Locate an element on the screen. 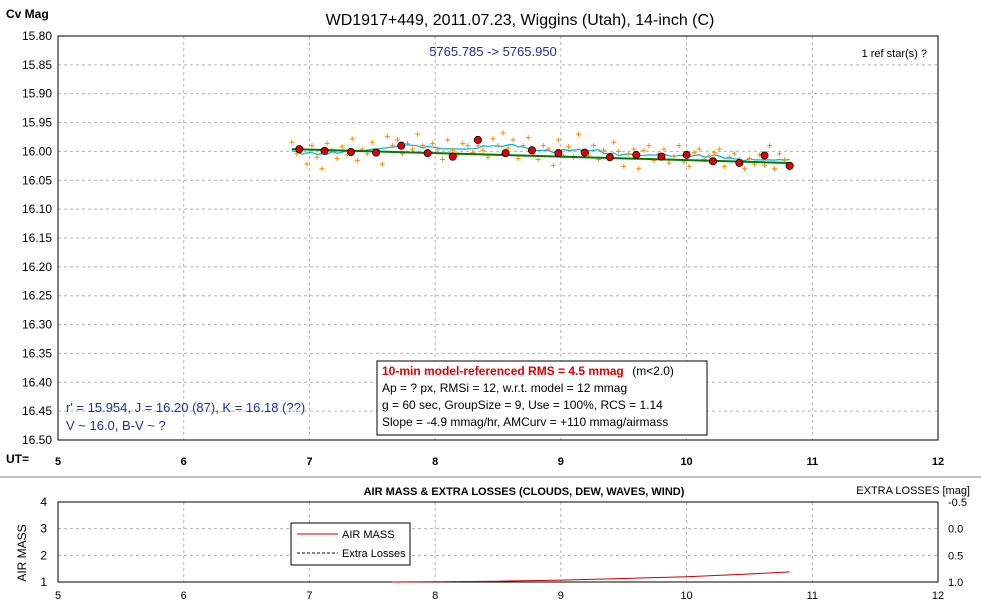  catalog-annotation-2: V ~ 16.0, B-V ~ ? is located at coordinates (116, 425).